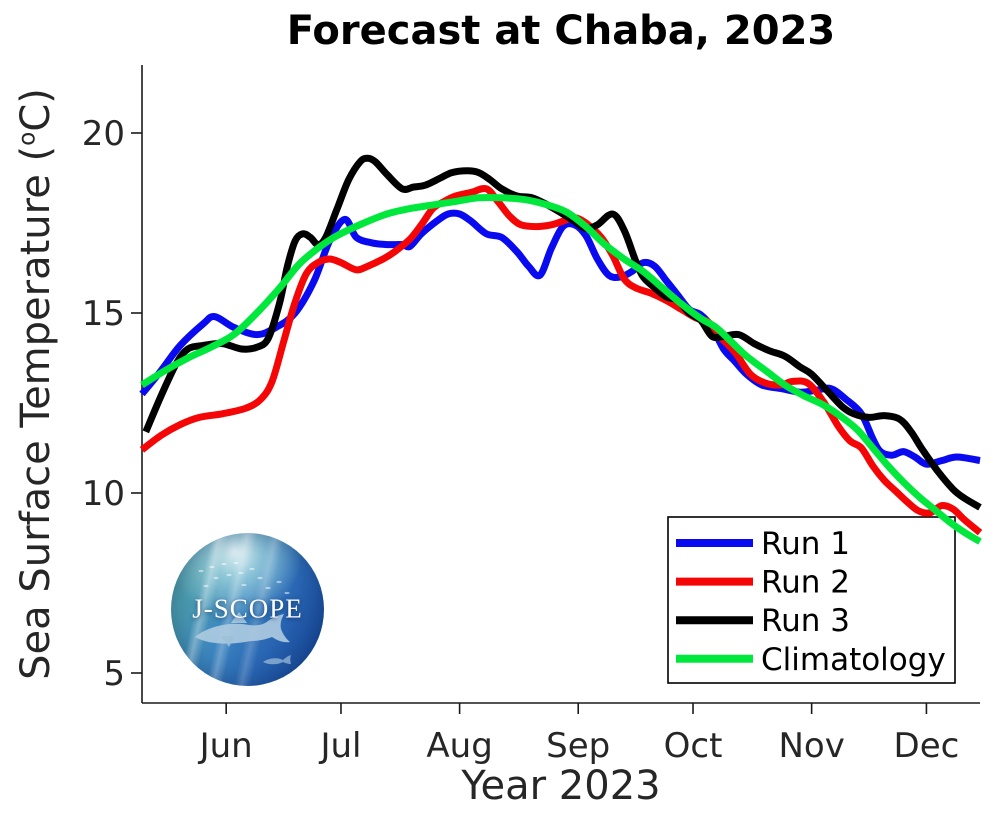 This screenshot has width=1000, height=827. I want to click on legend-label-climatology: Climatology, so click(853, 660).